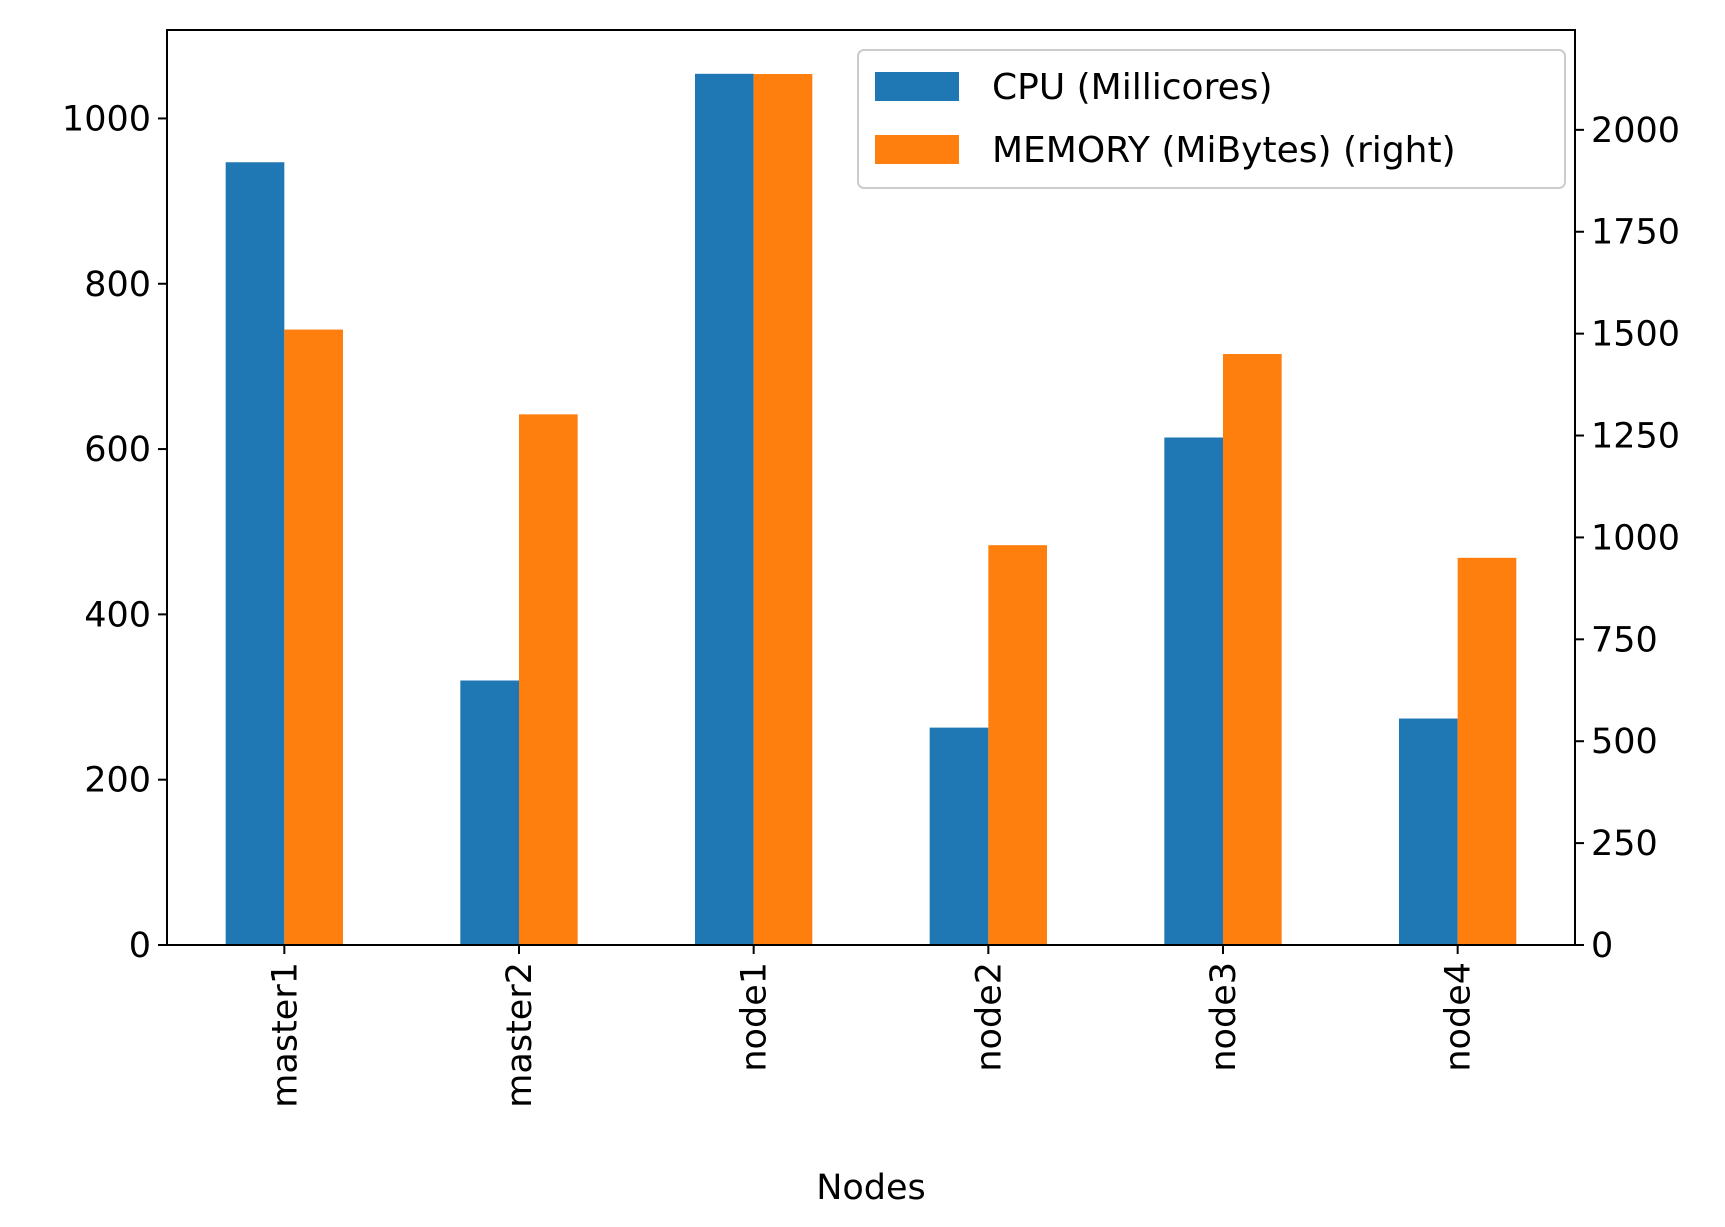  I want to click on legend: CPU (Millicores) MEMORY (MiBytes) (right), so click(1211, 119).